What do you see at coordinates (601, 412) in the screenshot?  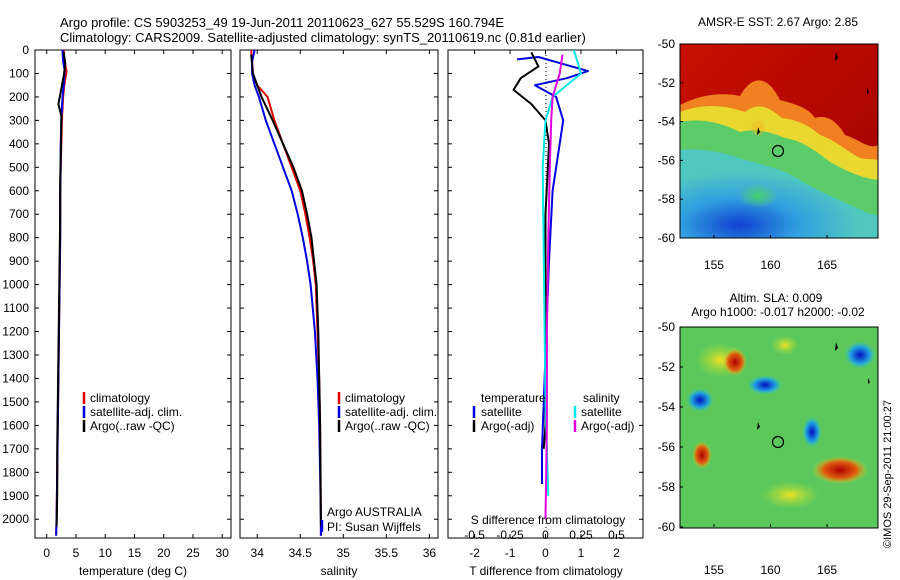 I see `legend-label-sal-satellite: satellite` at bounding box center [601, 412].